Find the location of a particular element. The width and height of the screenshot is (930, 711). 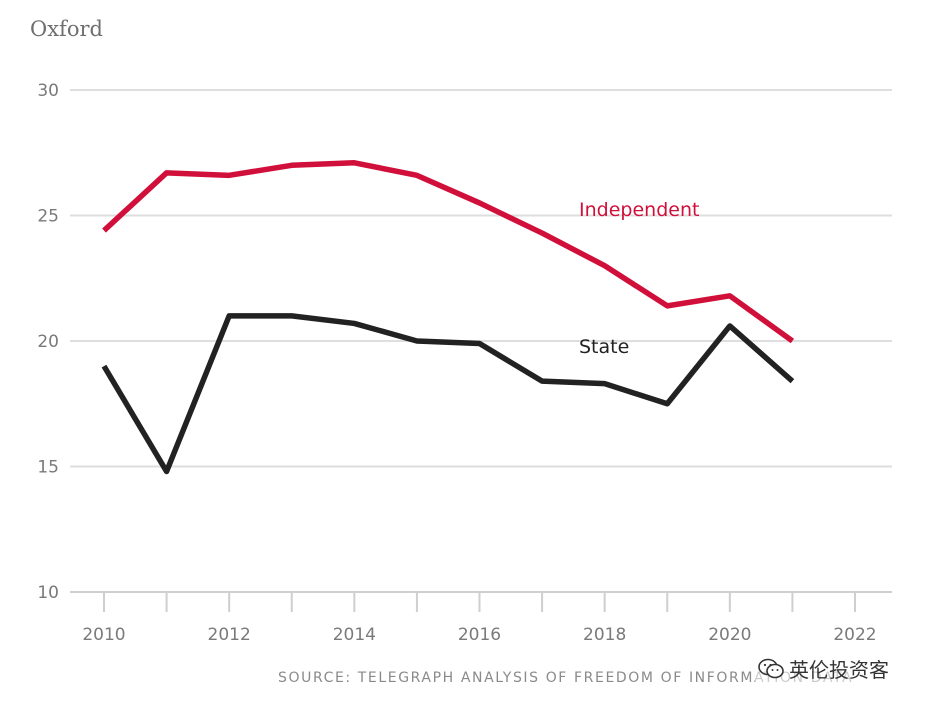

x-tick-label-2022: 2022 is located at coordinates (854, 635).